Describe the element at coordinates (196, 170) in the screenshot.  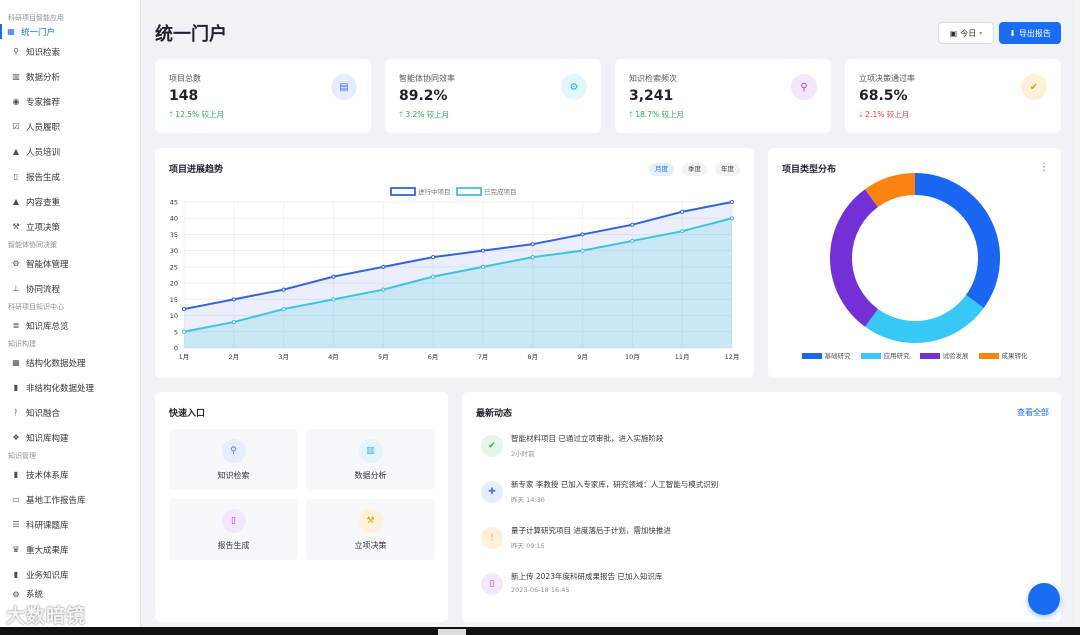
I see `trend-chart-title: 项目进展趋势` at that location.